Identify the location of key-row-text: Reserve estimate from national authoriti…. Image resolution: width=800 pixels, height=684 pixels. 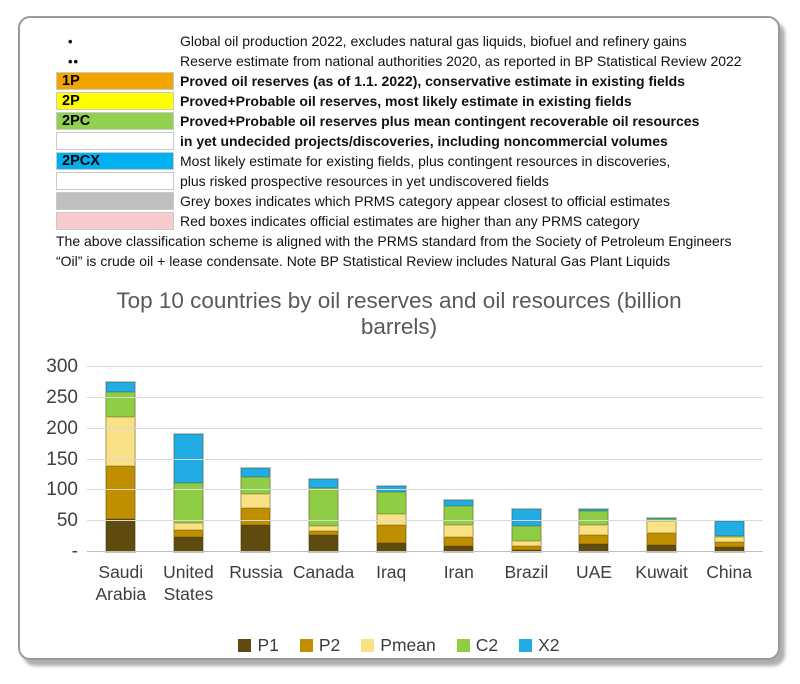
(461, 61).